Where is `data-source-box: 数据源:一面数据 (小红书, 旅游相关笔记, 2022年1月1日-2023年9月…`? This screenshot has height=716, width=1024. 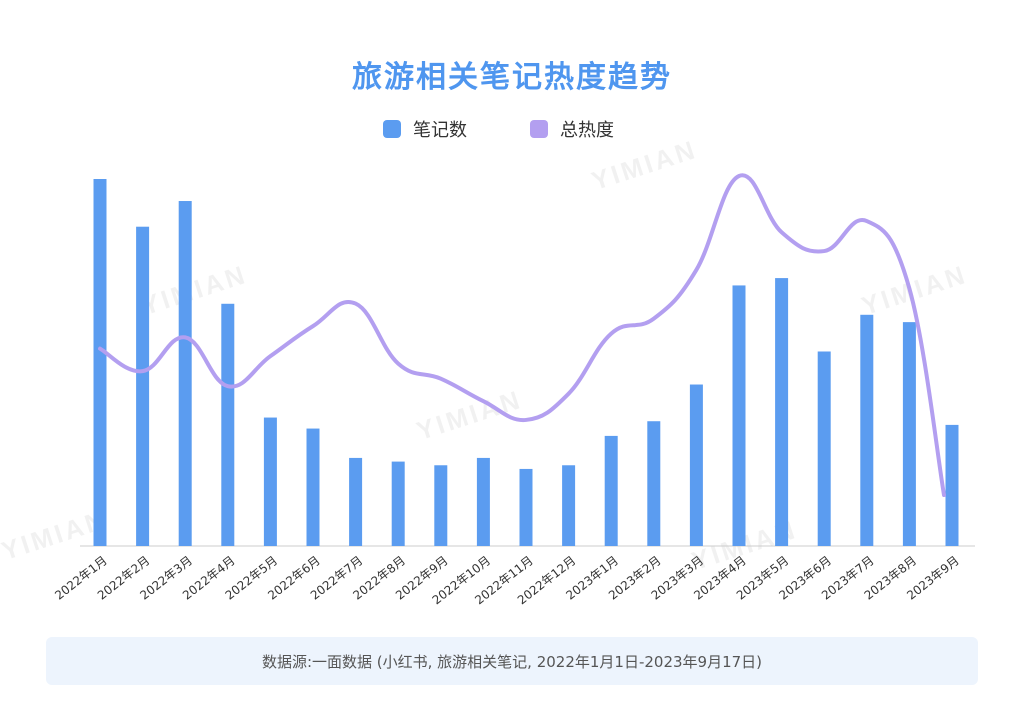 data-source-box: 数据源:一面数据 (小红书, 旅游相关笔记, 2022年1月1日-2023年9月… is located at coordinates (512, 661).